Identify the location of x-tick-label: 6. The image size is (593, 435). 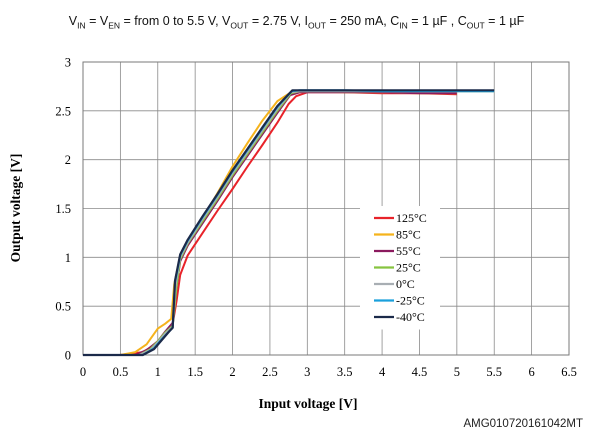
(531, 372).